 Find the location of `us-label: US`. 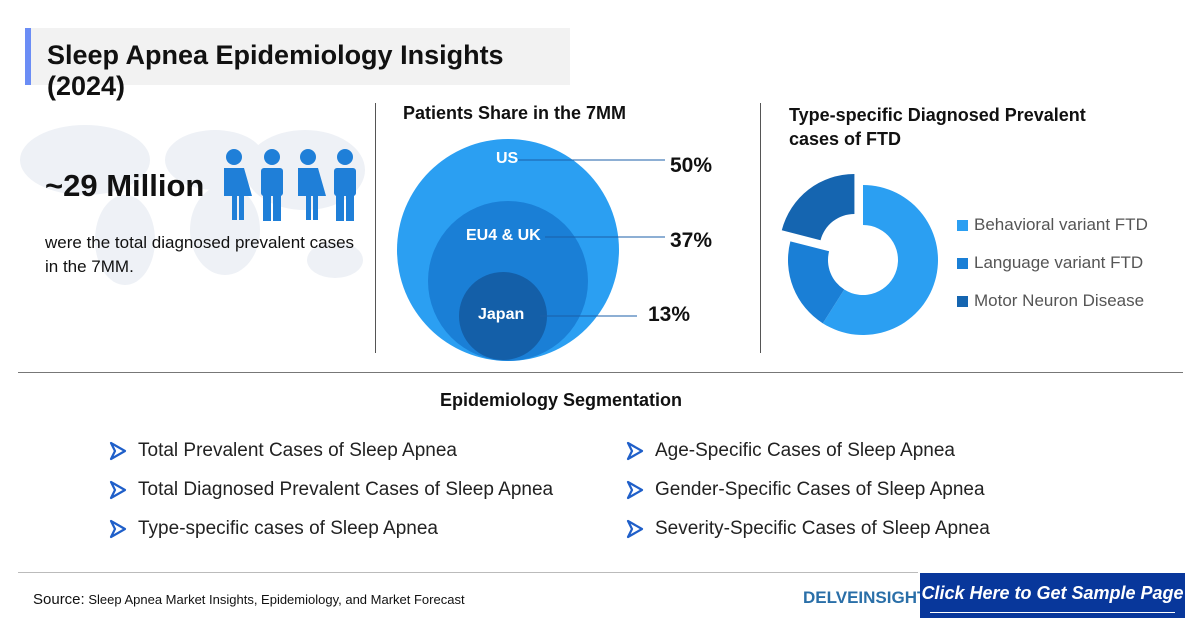

us-label: US is located at coordinates (507, 158).